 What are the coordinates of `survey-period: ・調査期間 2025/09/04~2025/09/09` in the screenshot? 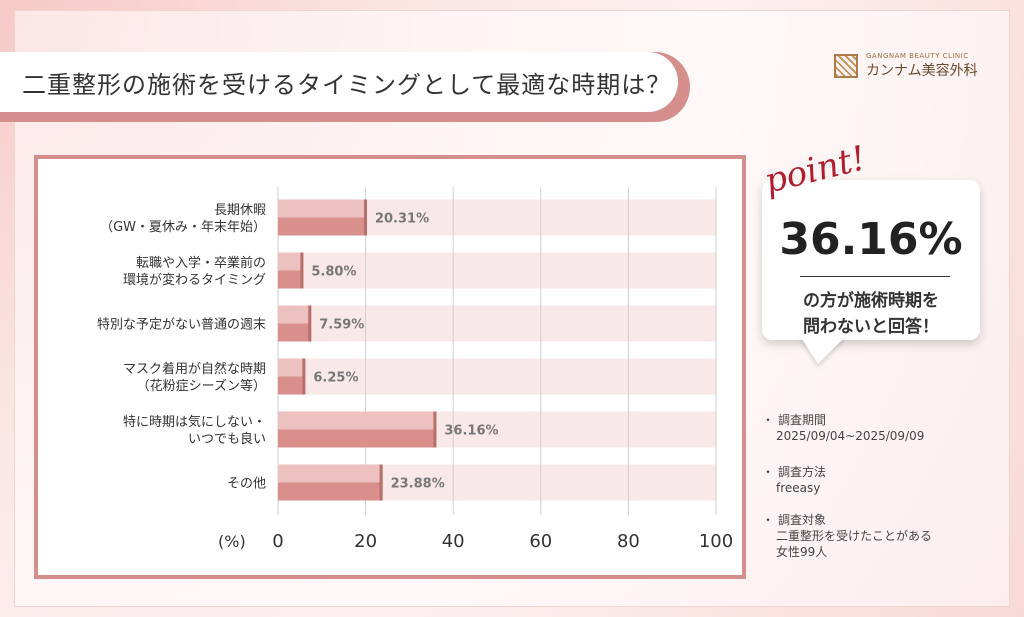 It's located at (843, 428).